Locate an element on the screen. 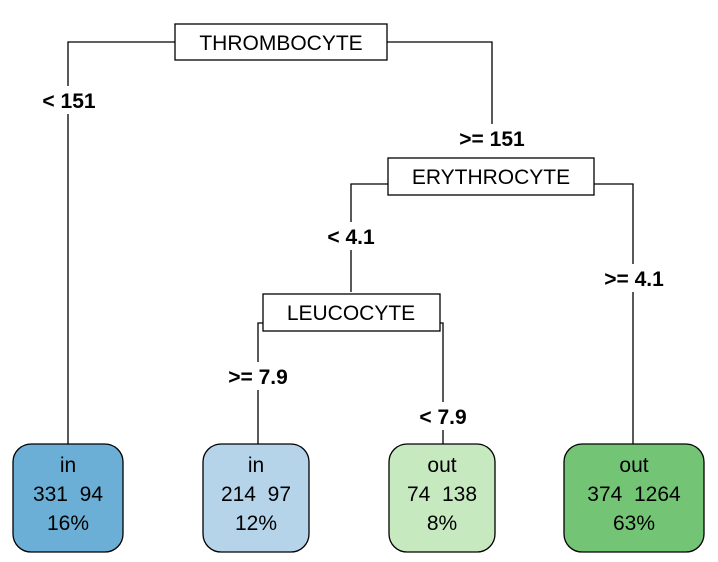 Image resolution: width=718 pixels, height=562 pixels. edge-root-right is located at coordinates (440, 95).